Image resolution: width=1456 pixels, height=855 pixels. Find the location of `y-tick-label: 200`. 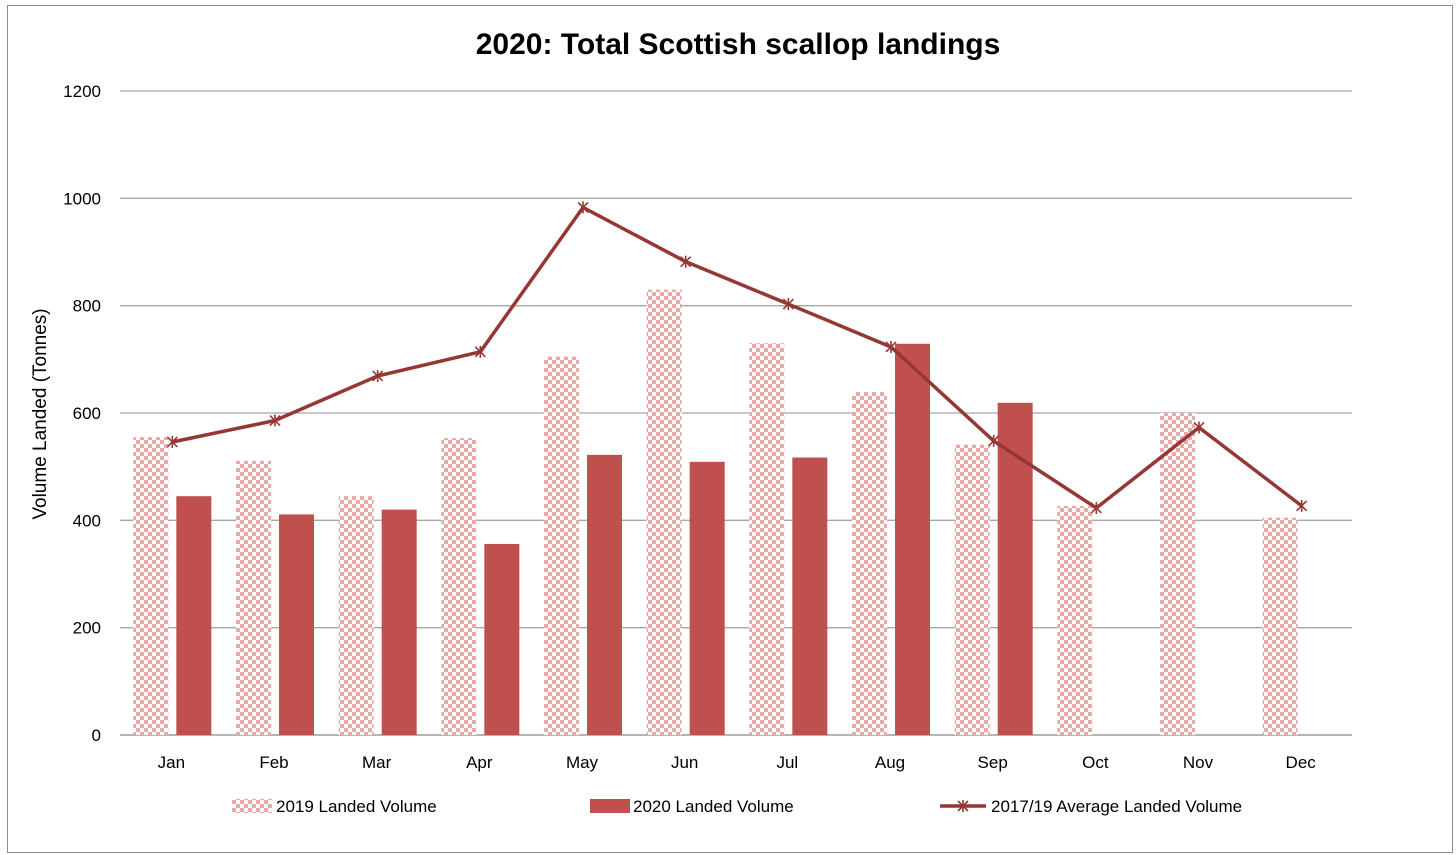

y-tick-label: 200 is located at coordinates (87, 628).